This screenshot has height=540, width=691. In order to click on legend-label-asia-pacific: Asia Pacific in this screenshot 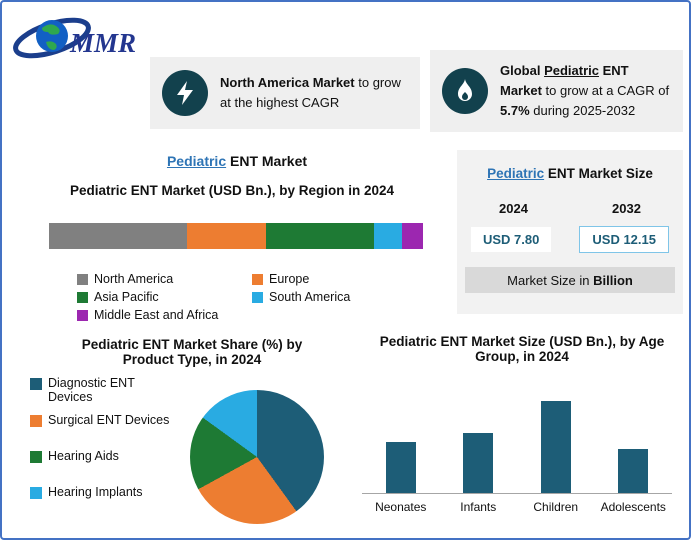, I will do `click(126, 297)`.